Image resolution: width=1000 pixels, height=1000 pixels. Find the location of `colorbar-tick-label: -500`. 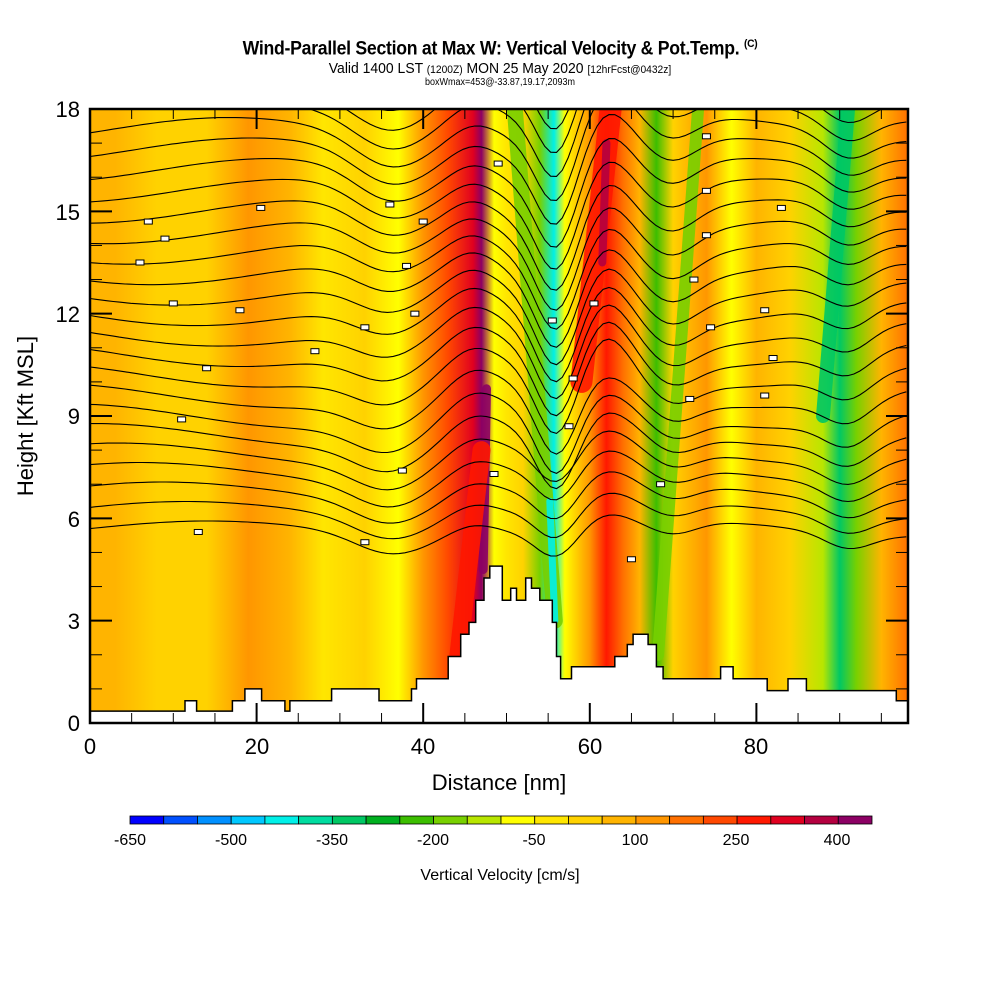

colorbar-tick-label: -500 is located at coordinates (231, 840).